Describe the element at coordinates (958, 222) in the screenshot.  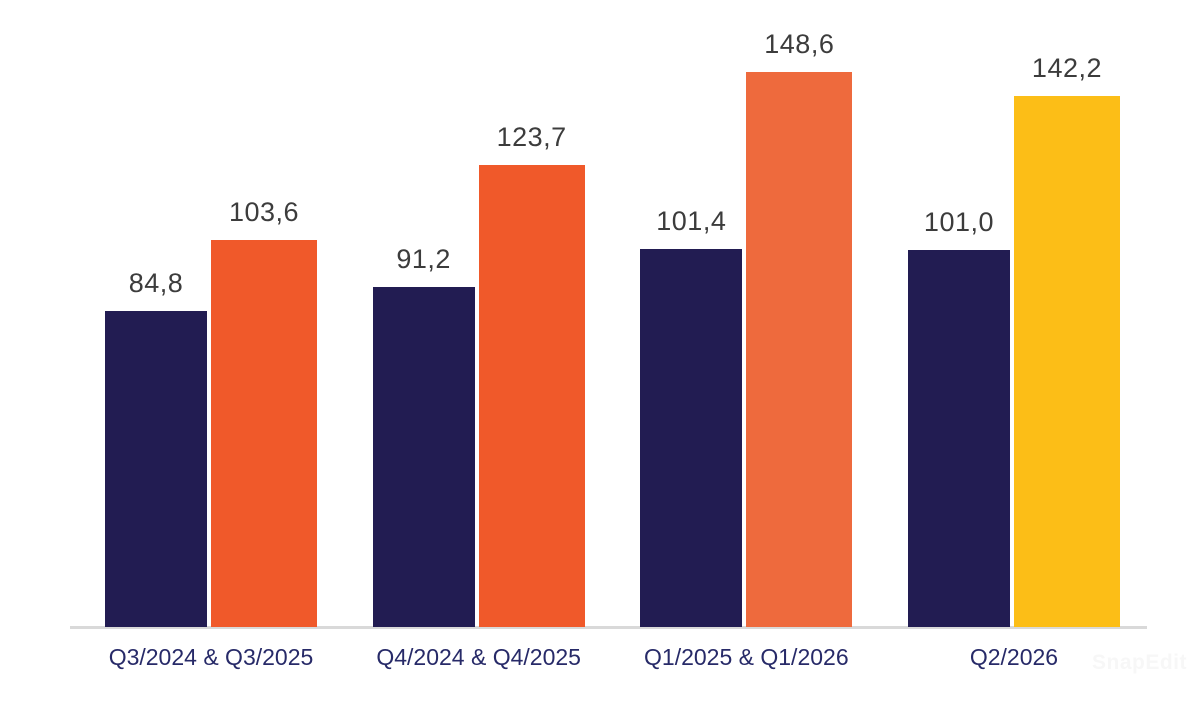
I see `bar-value-label: 101,0` at that location.